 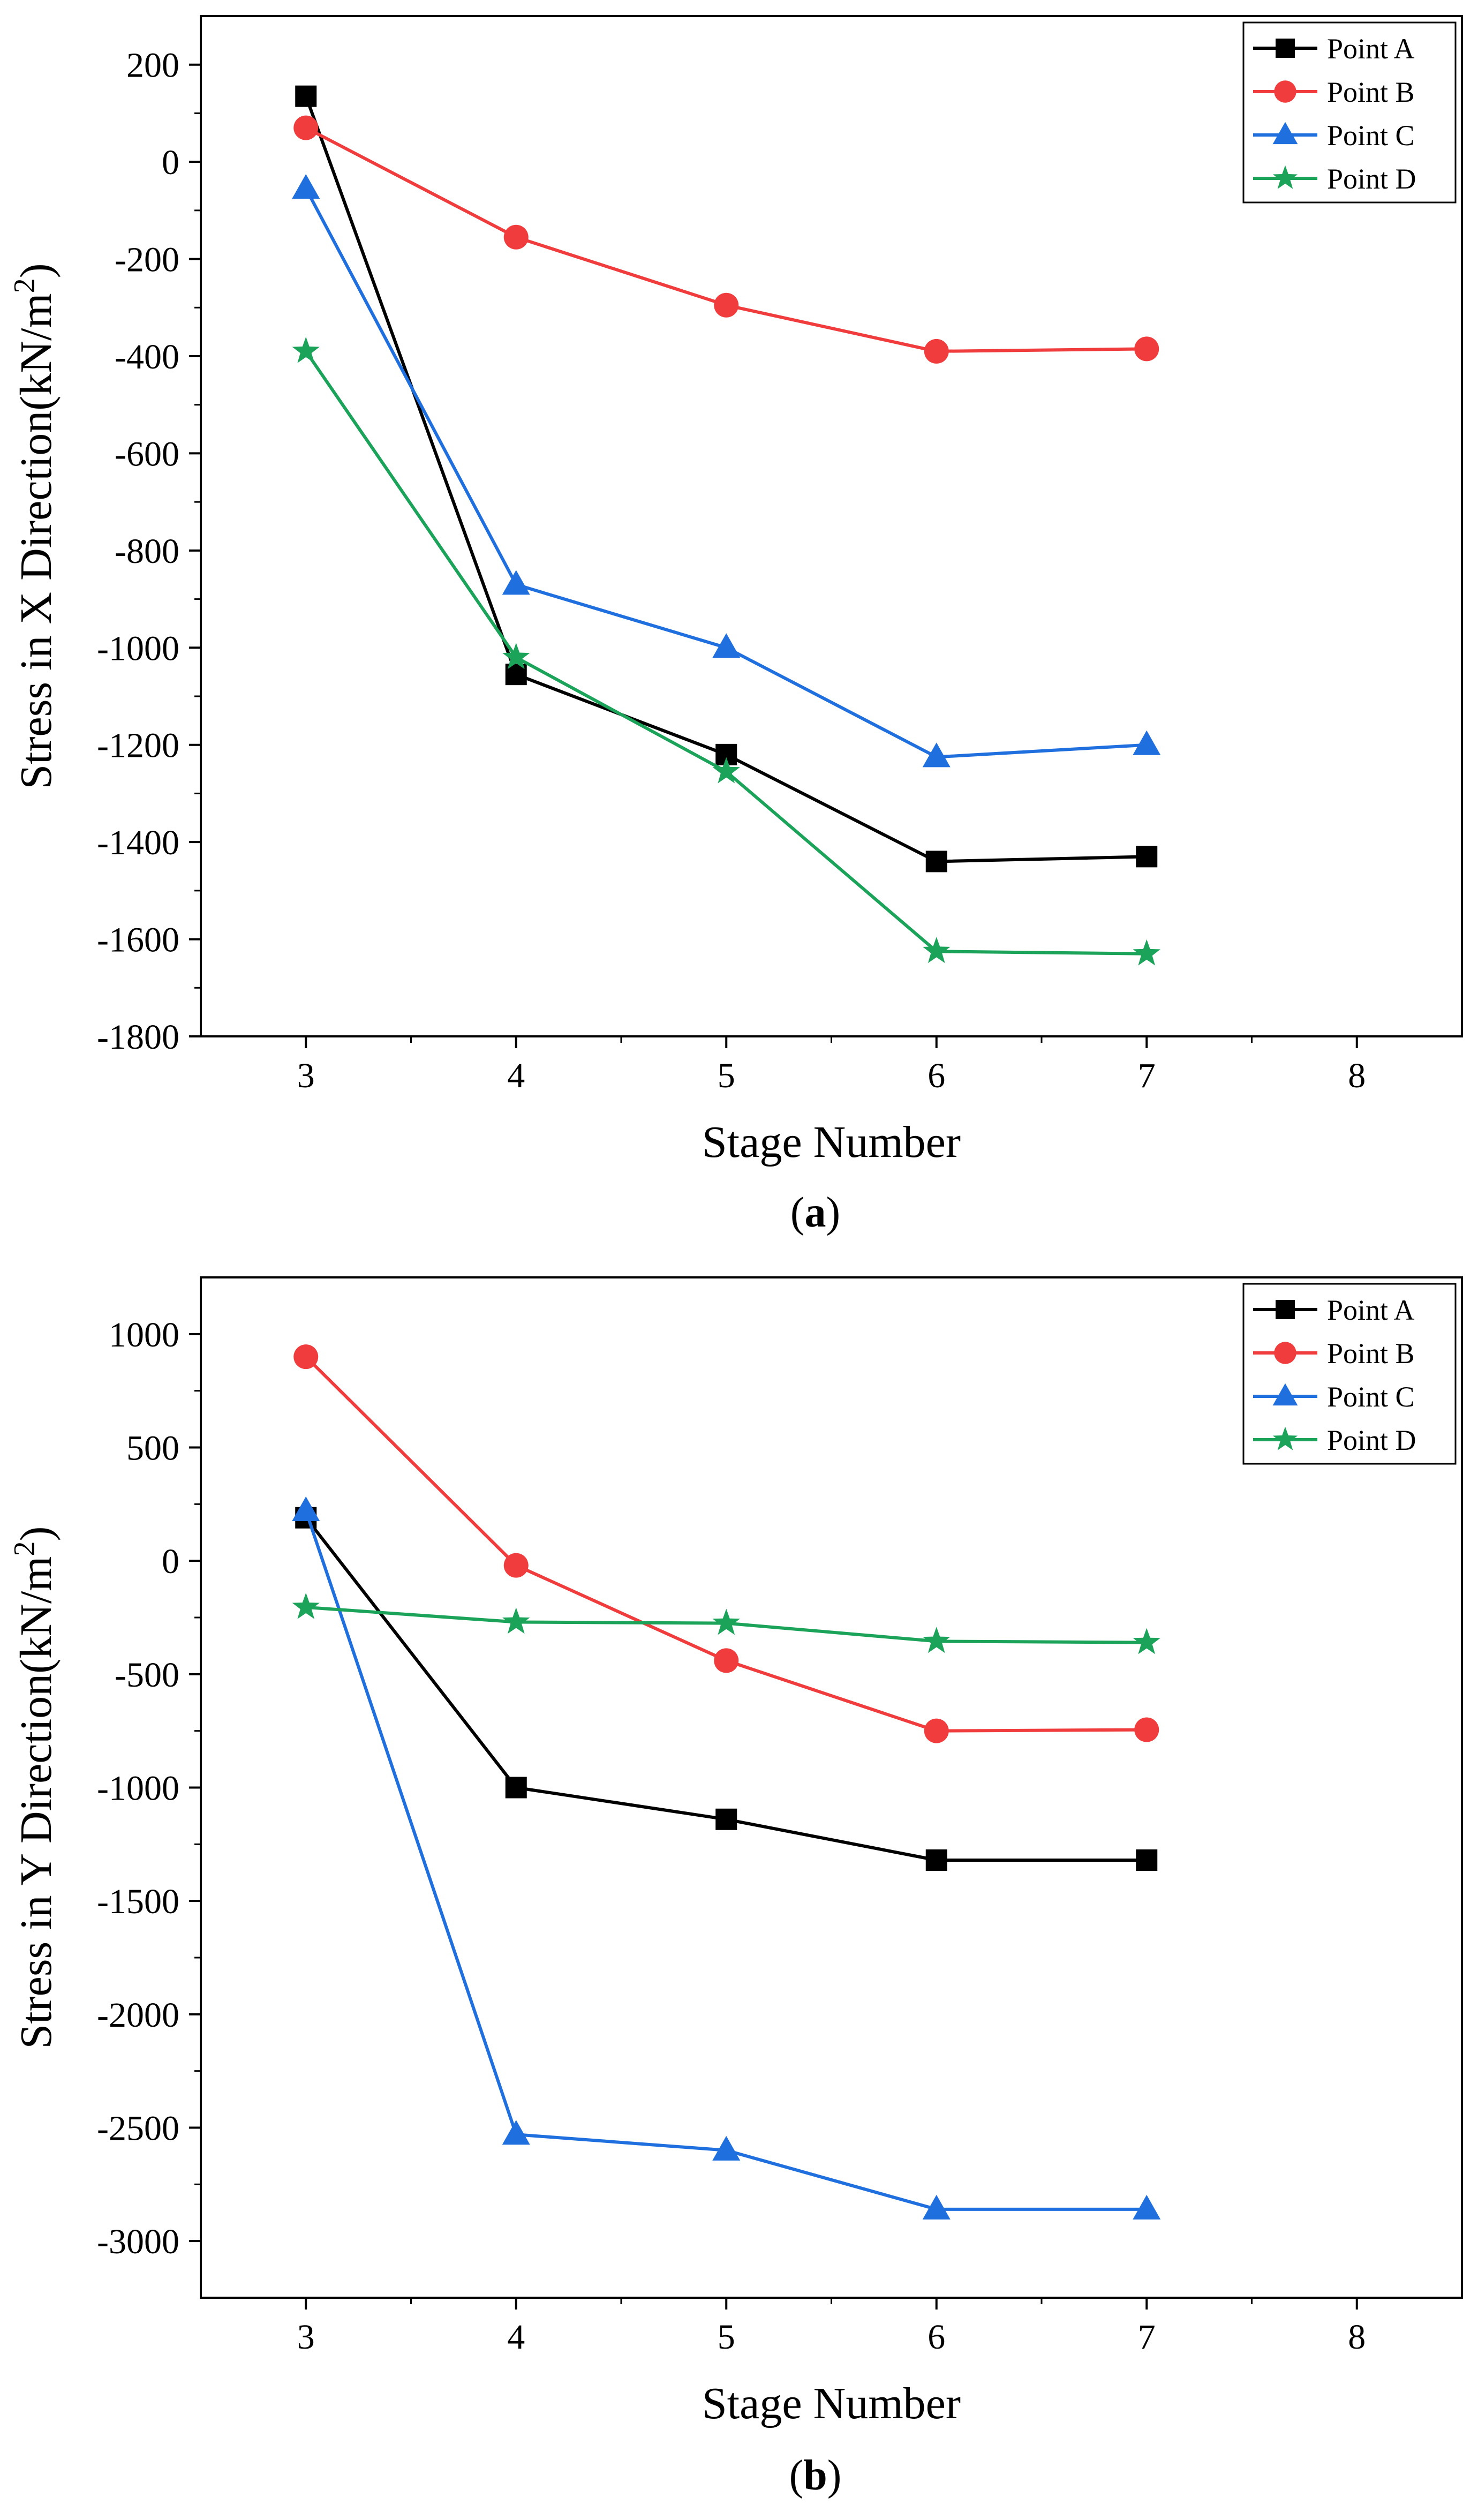 I want to click on y-tick-label: -1200, so click(x=138, y=745).